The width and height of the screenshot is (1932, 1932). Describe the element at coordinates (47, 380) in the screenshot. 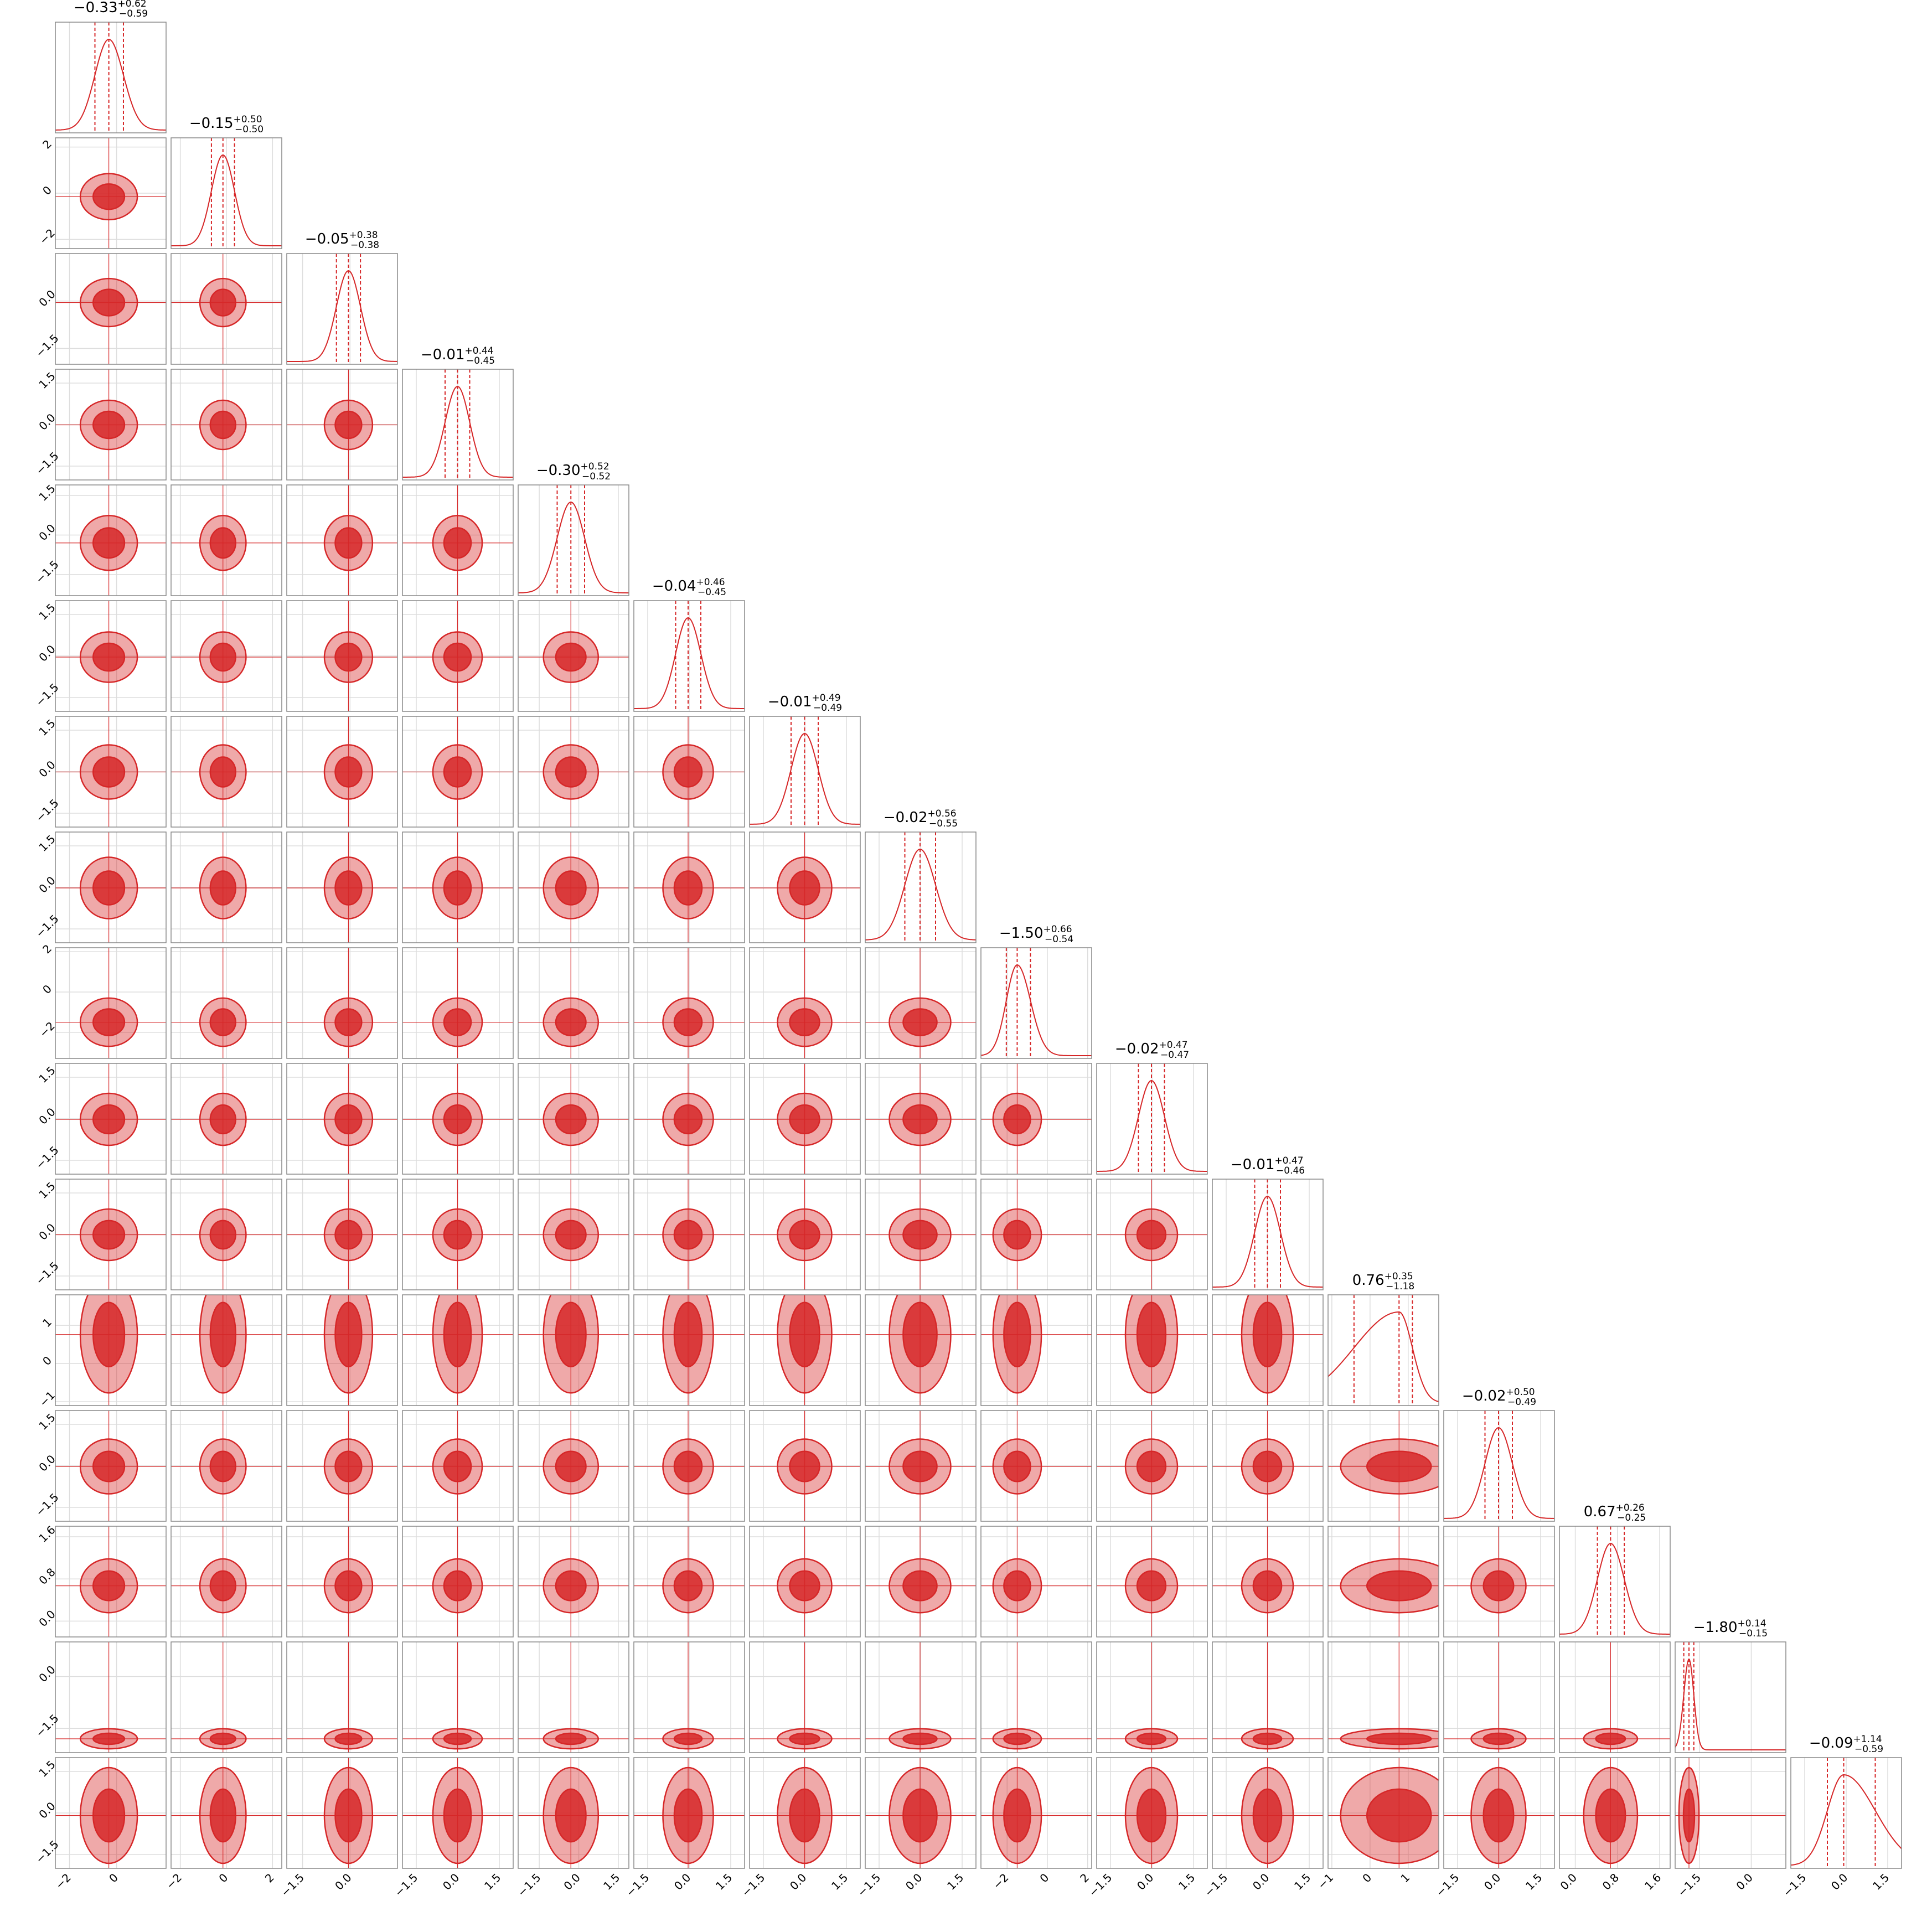

I see `y-tick-label: 1.5` at that location.